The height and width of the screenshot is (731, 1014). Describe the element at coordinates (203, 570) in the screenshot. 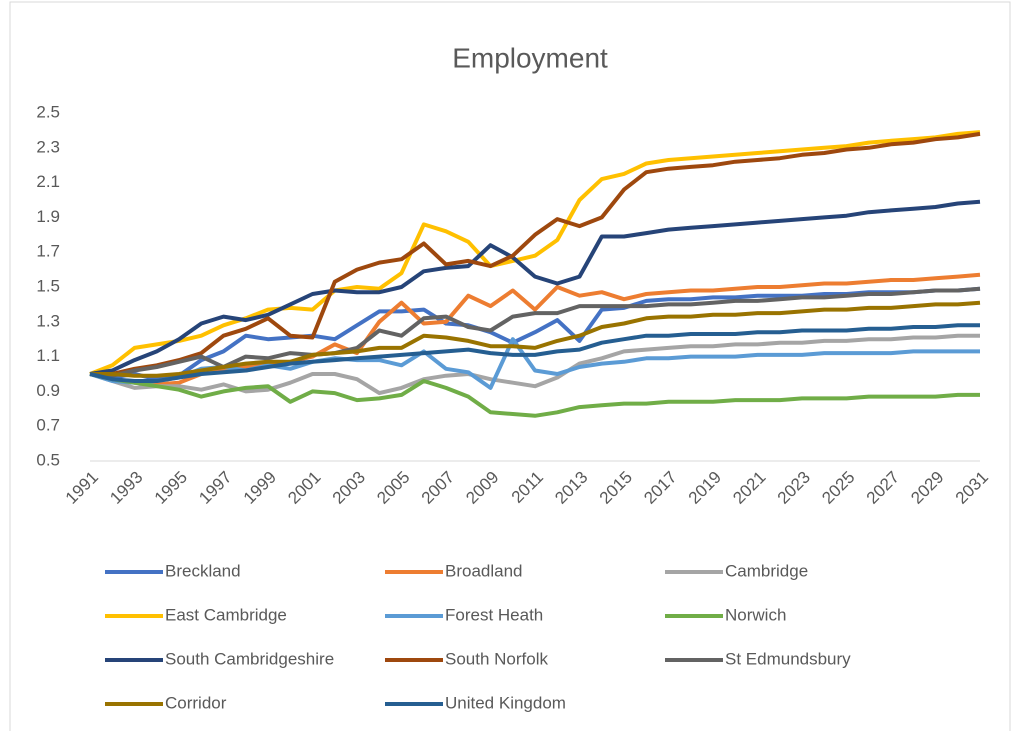

I see `legend-label: Breckland` at that location.